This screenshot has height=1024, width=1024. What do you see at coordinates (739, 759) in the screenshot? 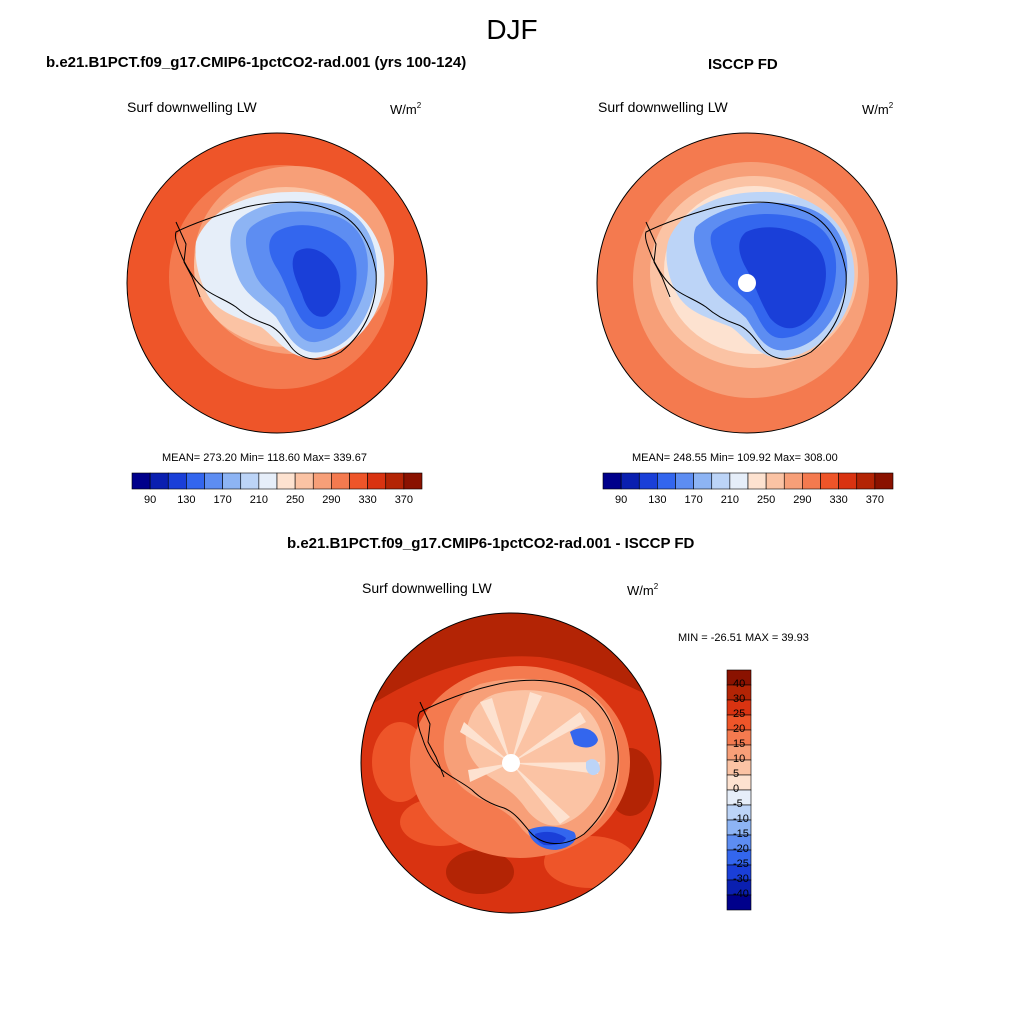
I see `colorbar-tick-label: 10` at bounding box center [739, 759].